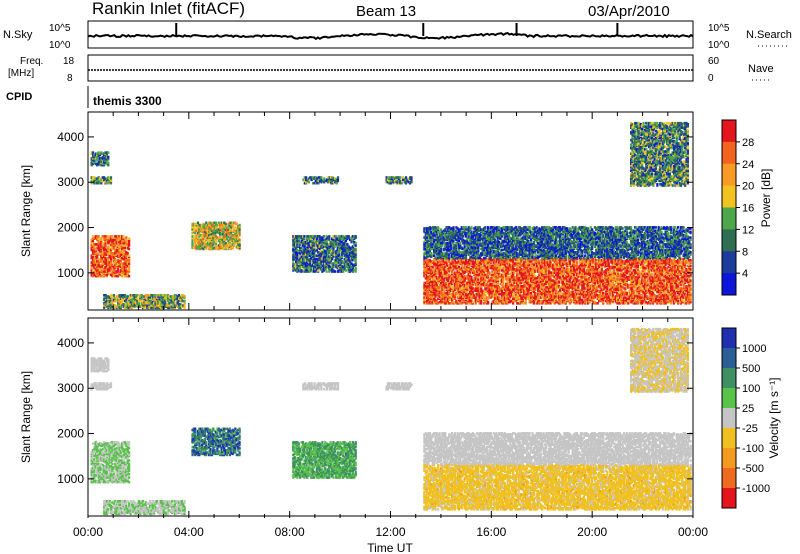  What do you see at coordinates (557, 281) in the screenshot?
I see `data-region` at bounding box center [557, 281].